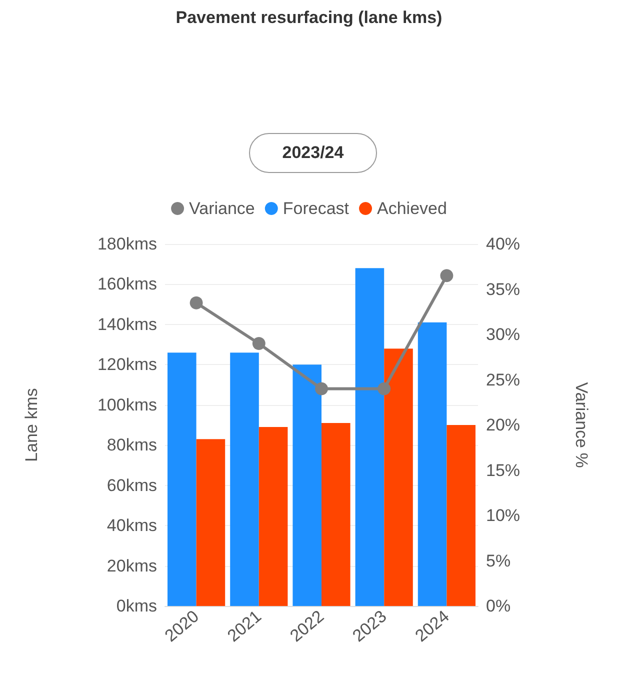 The height and width of the screenshot is (689, 618). What do you see at coordinates (503, 515) in the screenshot?
I see `y2-tick-label: 10%` at bounding box center [503, 515].